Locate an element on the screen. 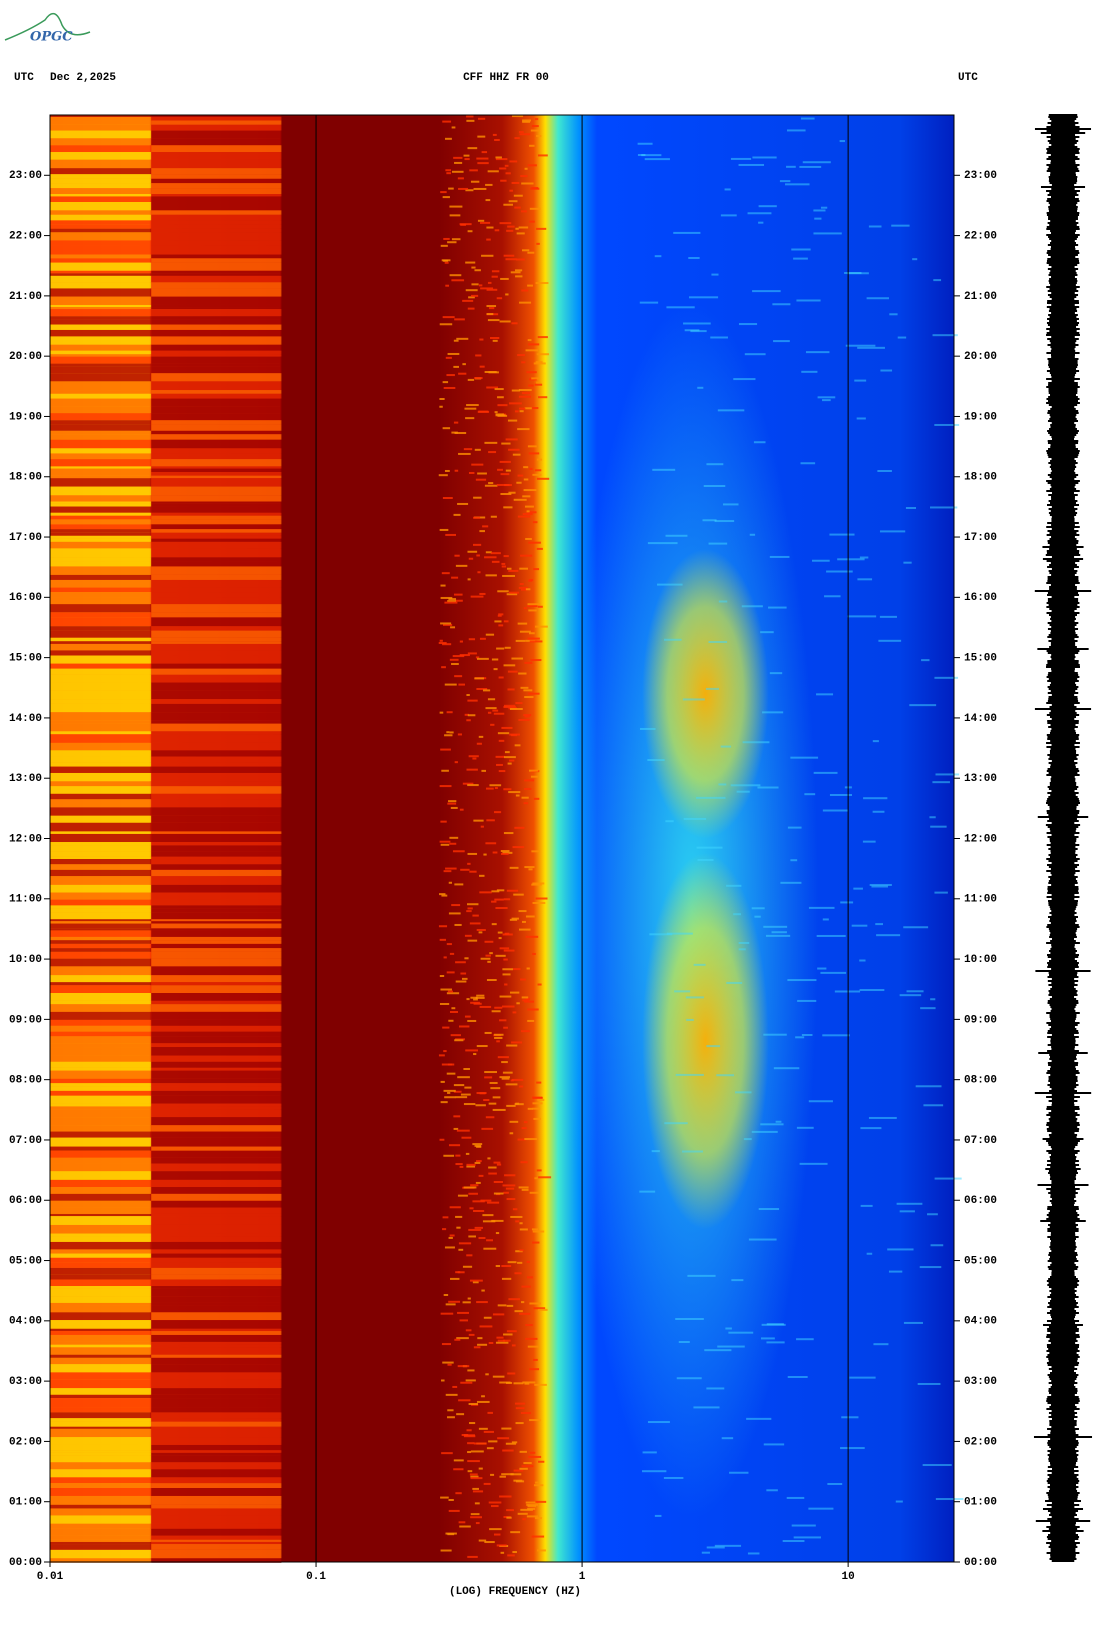 This screenshot has width=1102, height=1634. y-tick-label: 11:00 is located at coordinates (25, 900).